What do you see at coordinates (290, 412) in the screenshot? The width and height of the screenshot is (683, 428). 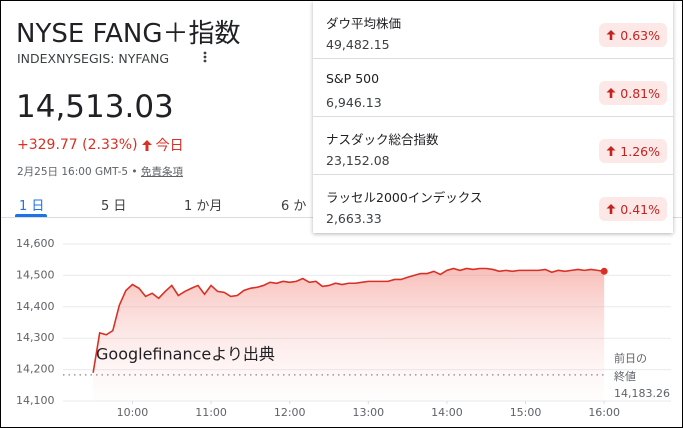 I see `x-tick-label: 12:00` at bounding box center [290, 412].